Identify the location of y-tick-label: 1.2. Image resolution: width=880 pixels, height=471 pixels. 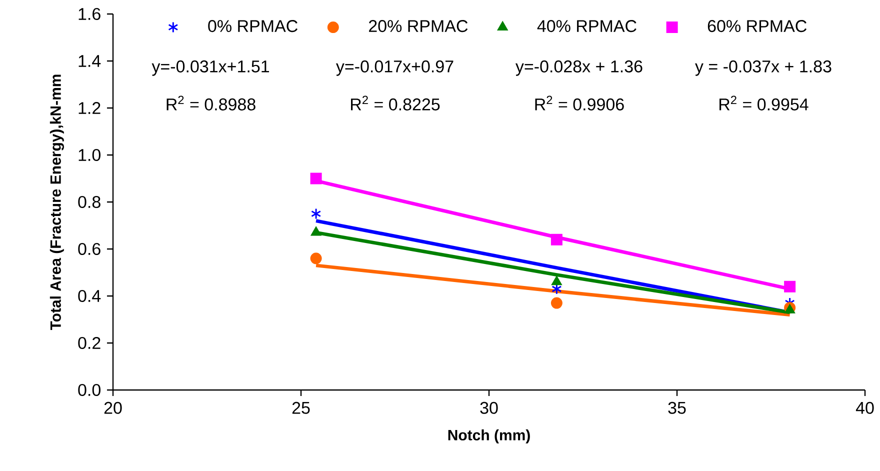
(89, 108).